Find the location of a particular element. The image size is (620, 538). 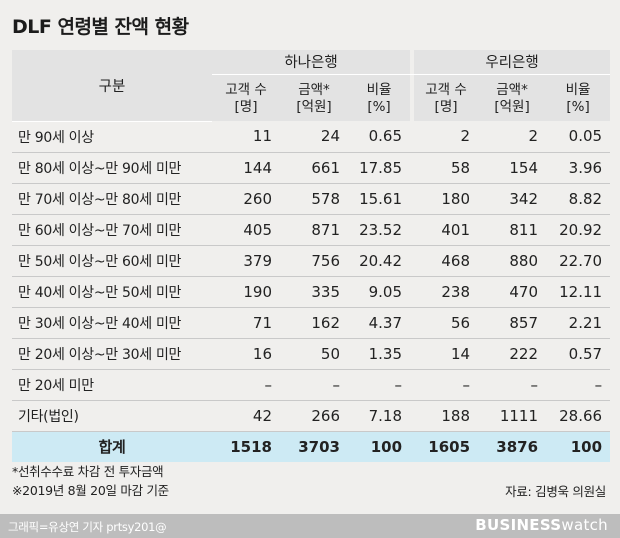

hana-cell: 3703 is located at coordinates (314, 446).